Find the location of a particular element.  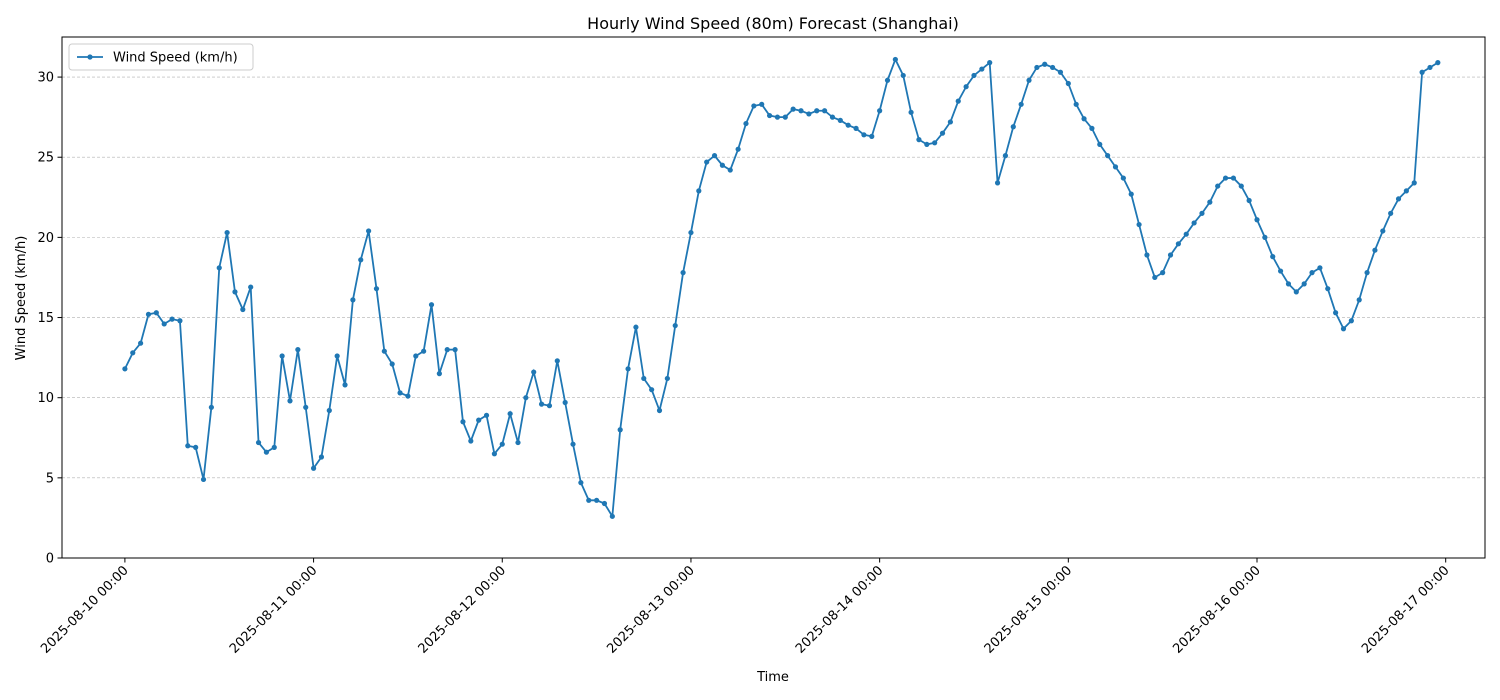

legend-entry-wind-speed: Wind Speed (km/h) is located at coordinates (175, 58).